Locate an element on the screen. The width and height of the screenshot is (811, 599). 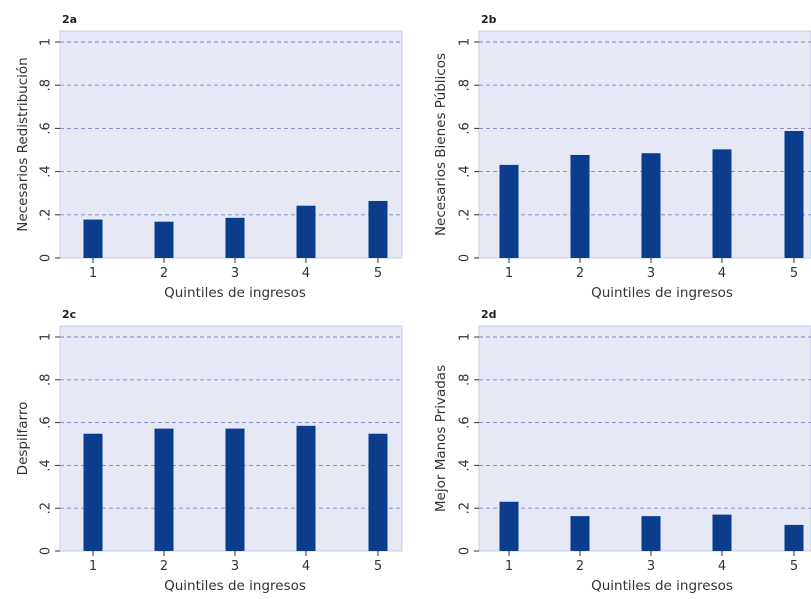
y-axis-title: Despilfarro is located at coordinates (23, 439).